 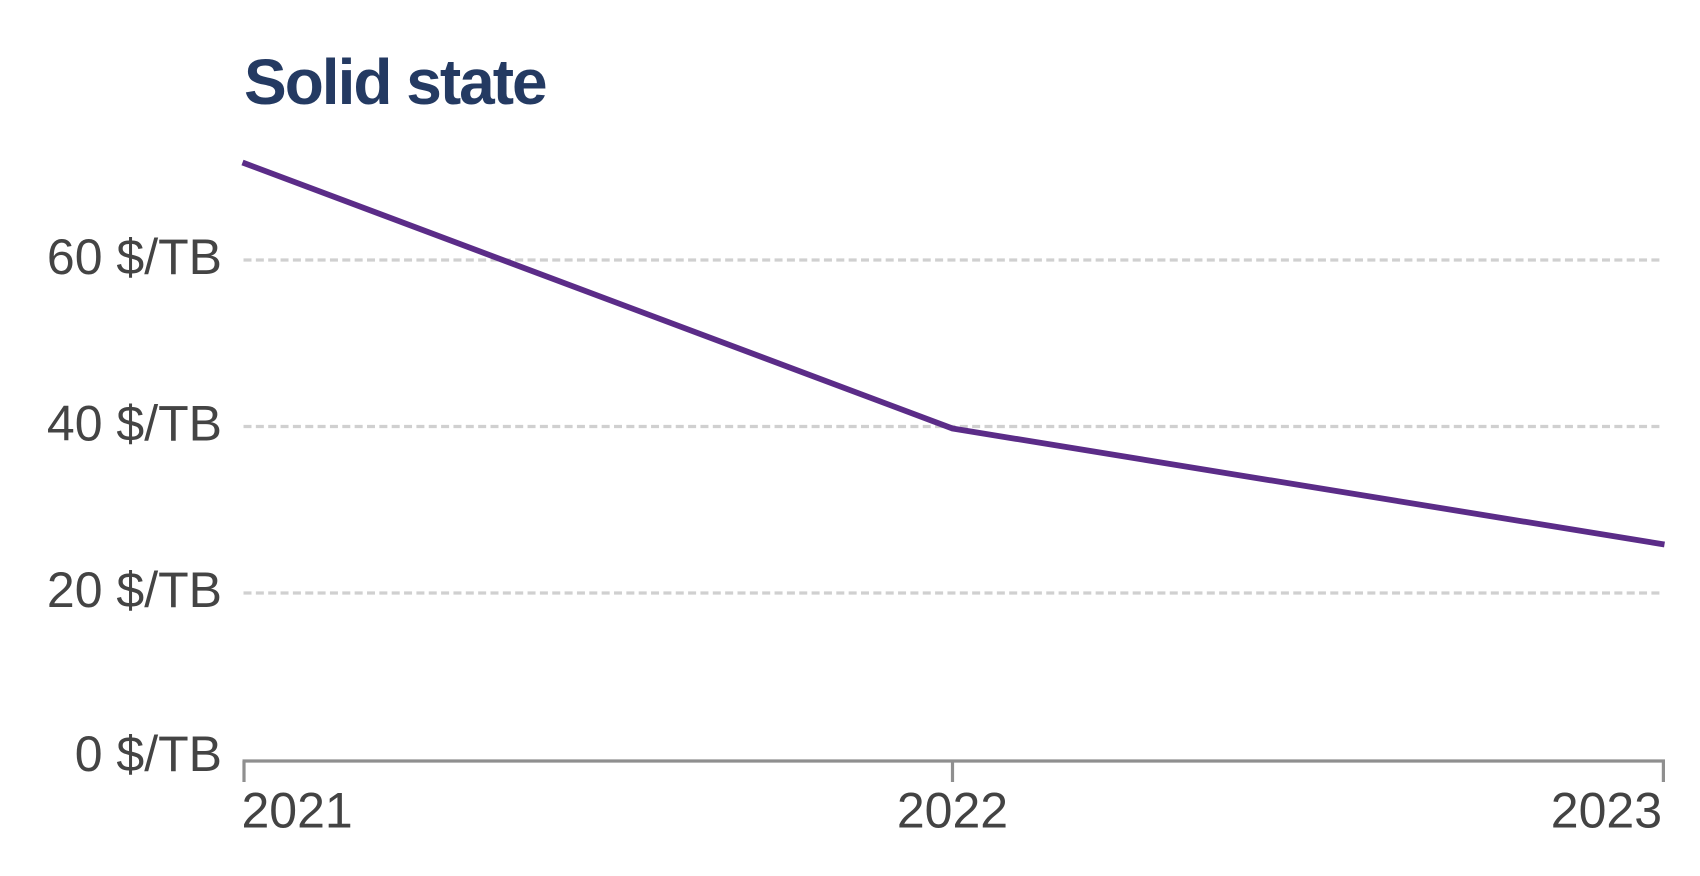 What do you see at coordinates (148, 754) in the screenshot?
I see `svg-text: 0 $/TB` at bounding box center [148, 754].